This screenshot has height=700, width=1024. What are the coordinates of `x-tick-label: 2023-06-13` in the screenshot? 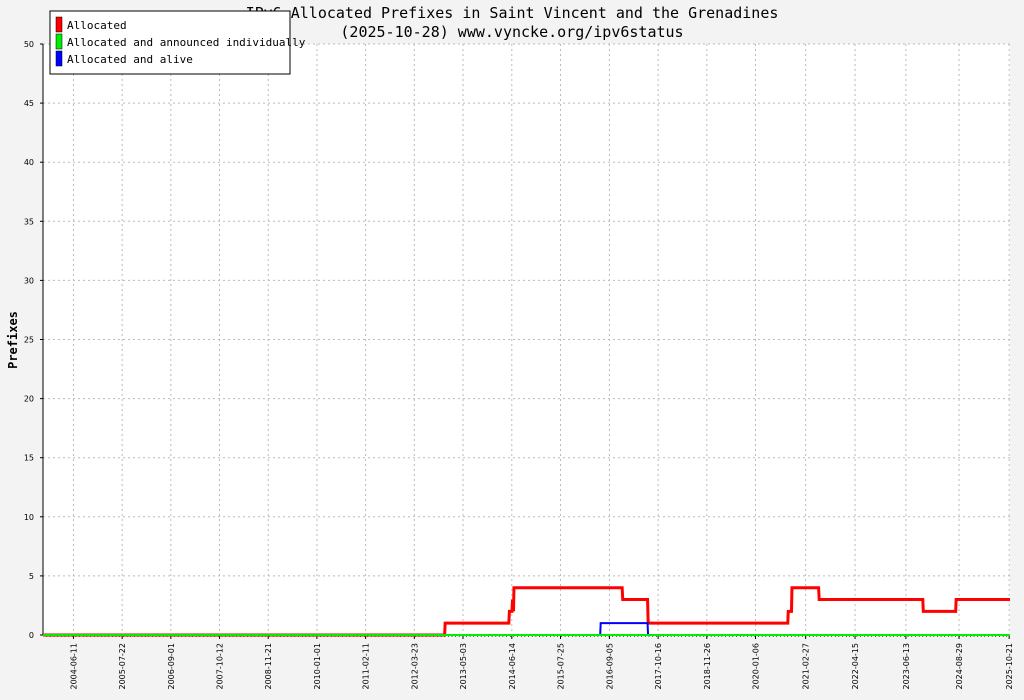 It's located at (906, 666).